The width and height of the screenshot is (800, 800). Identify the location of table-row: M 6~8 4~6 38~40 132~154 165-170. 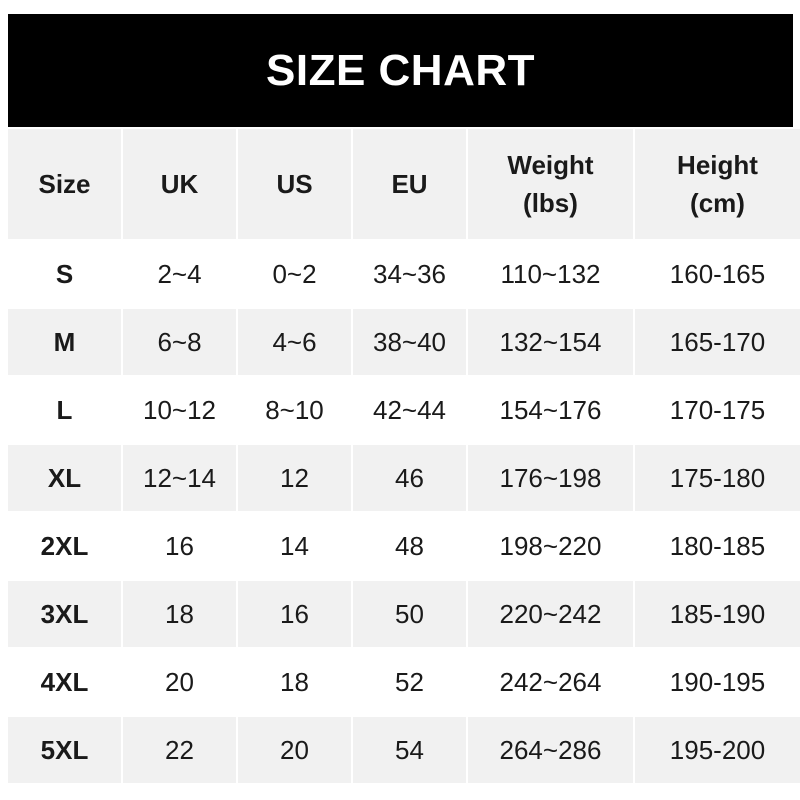
(404, 342).